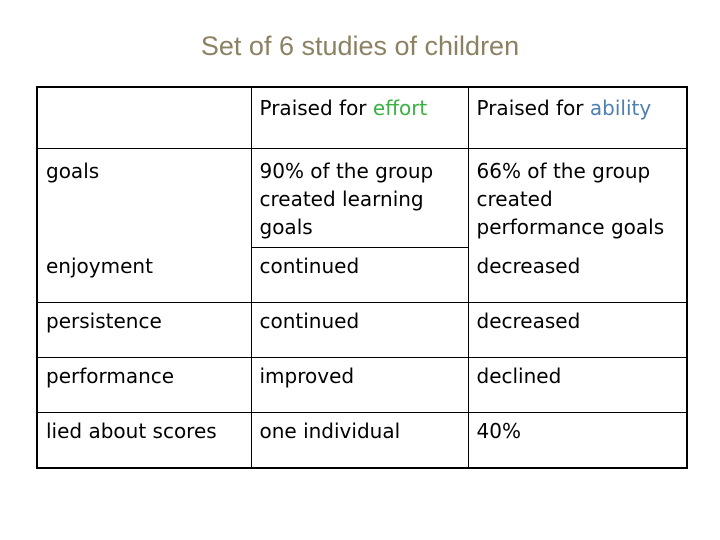  What do you see at coordinates (577, 275) in the screenshot?
I see `cell-enjoyment-ability: decreased` at bounding box center [577, 275].